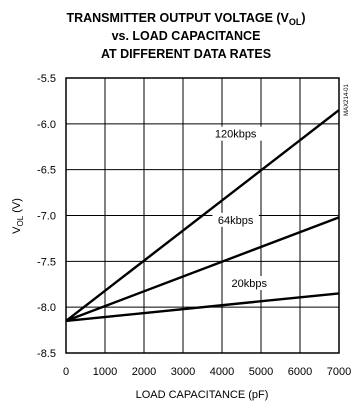  What do you see at coordinates (46, 262) in the screenshot?
I see `y-tick-label: -7.5` at bounding box center [46, 262].